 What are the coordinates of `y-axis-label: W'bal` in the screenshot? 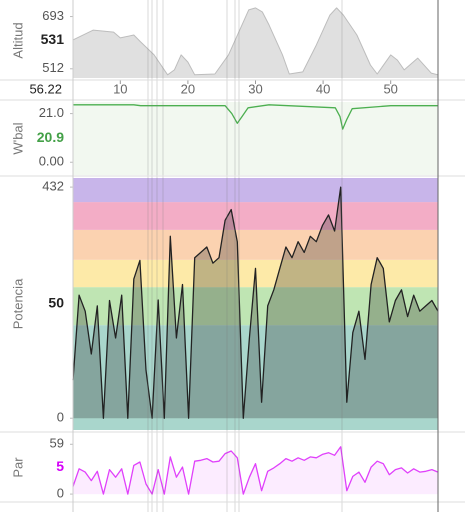 It's located at (17, 138).